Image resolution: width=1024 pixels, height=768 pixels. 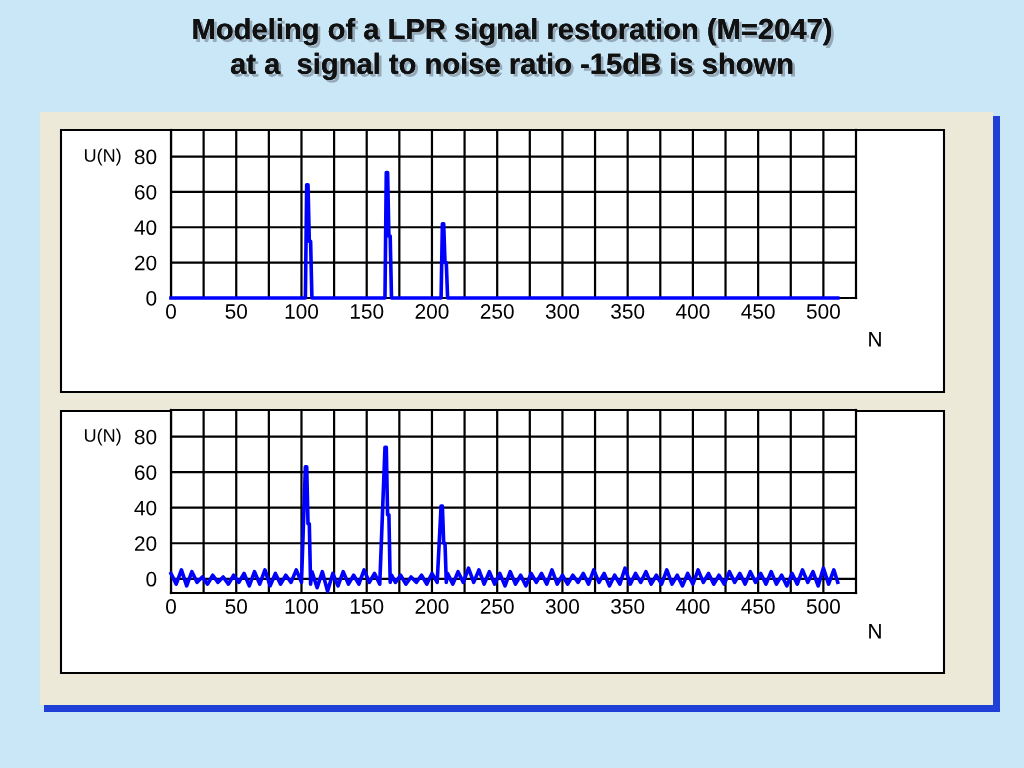 I want to click on chart-title: Modeling of a LPR signal restoration (M=2047) at a signal to noise ratio -15dB is shown, so click(x=513, y=50).